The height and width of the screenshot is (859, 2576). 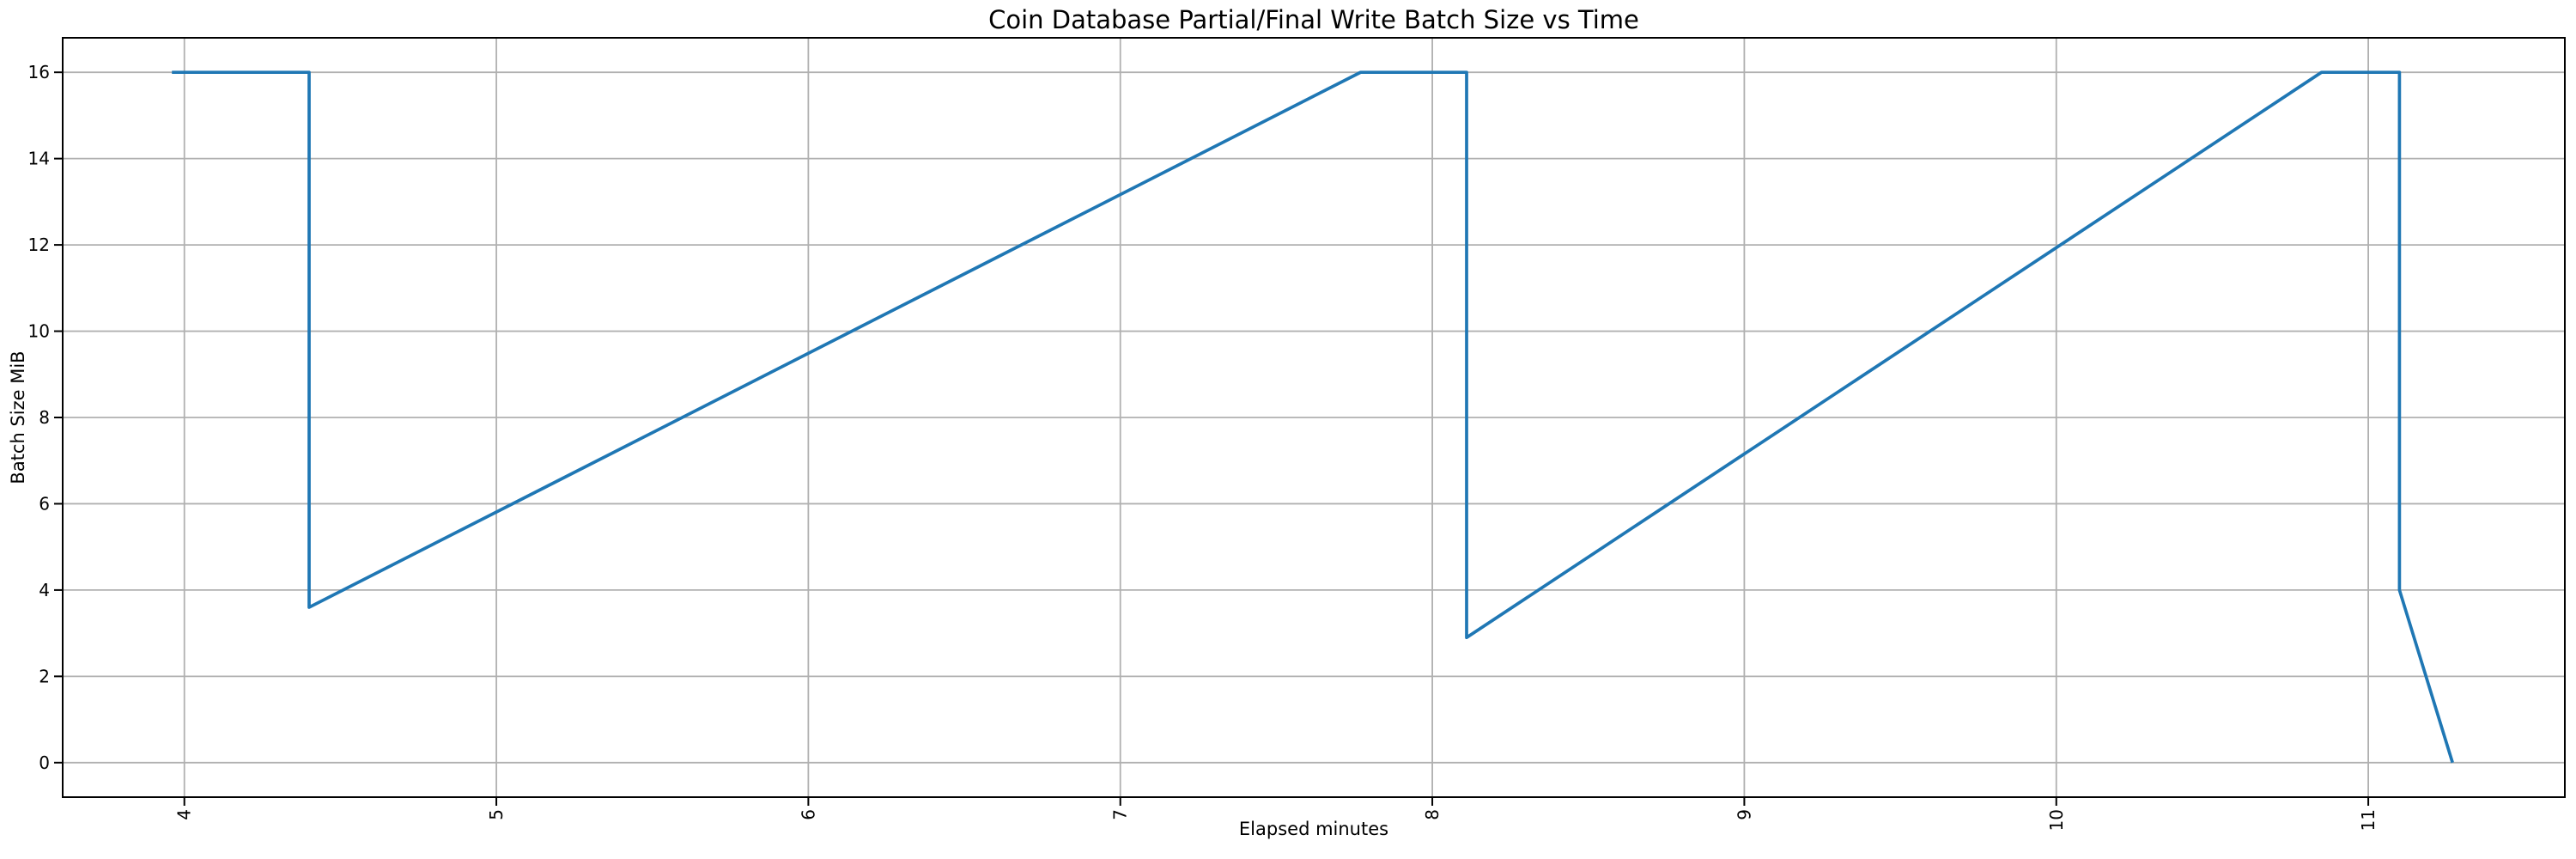 I want to click on x-tick-label: 6, so click(x=808, y=814).